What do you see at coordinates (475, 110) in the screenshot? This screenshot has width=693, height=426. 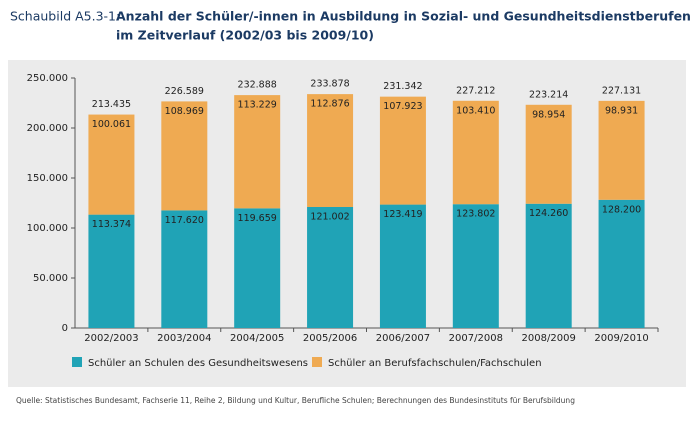 I see `value-label: 103.410` at bounding box center [475, 110].